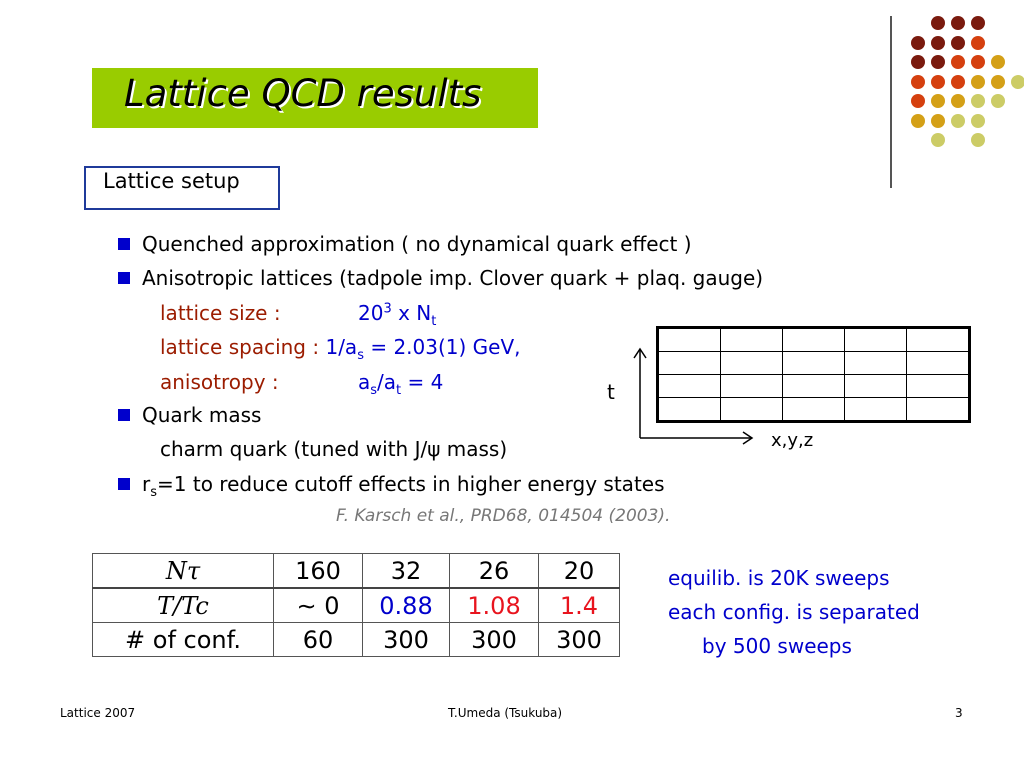  Describe the element at coordinates (303, 93) in the screenshot. I see `slide-title: Lattice QCD results` at that location.